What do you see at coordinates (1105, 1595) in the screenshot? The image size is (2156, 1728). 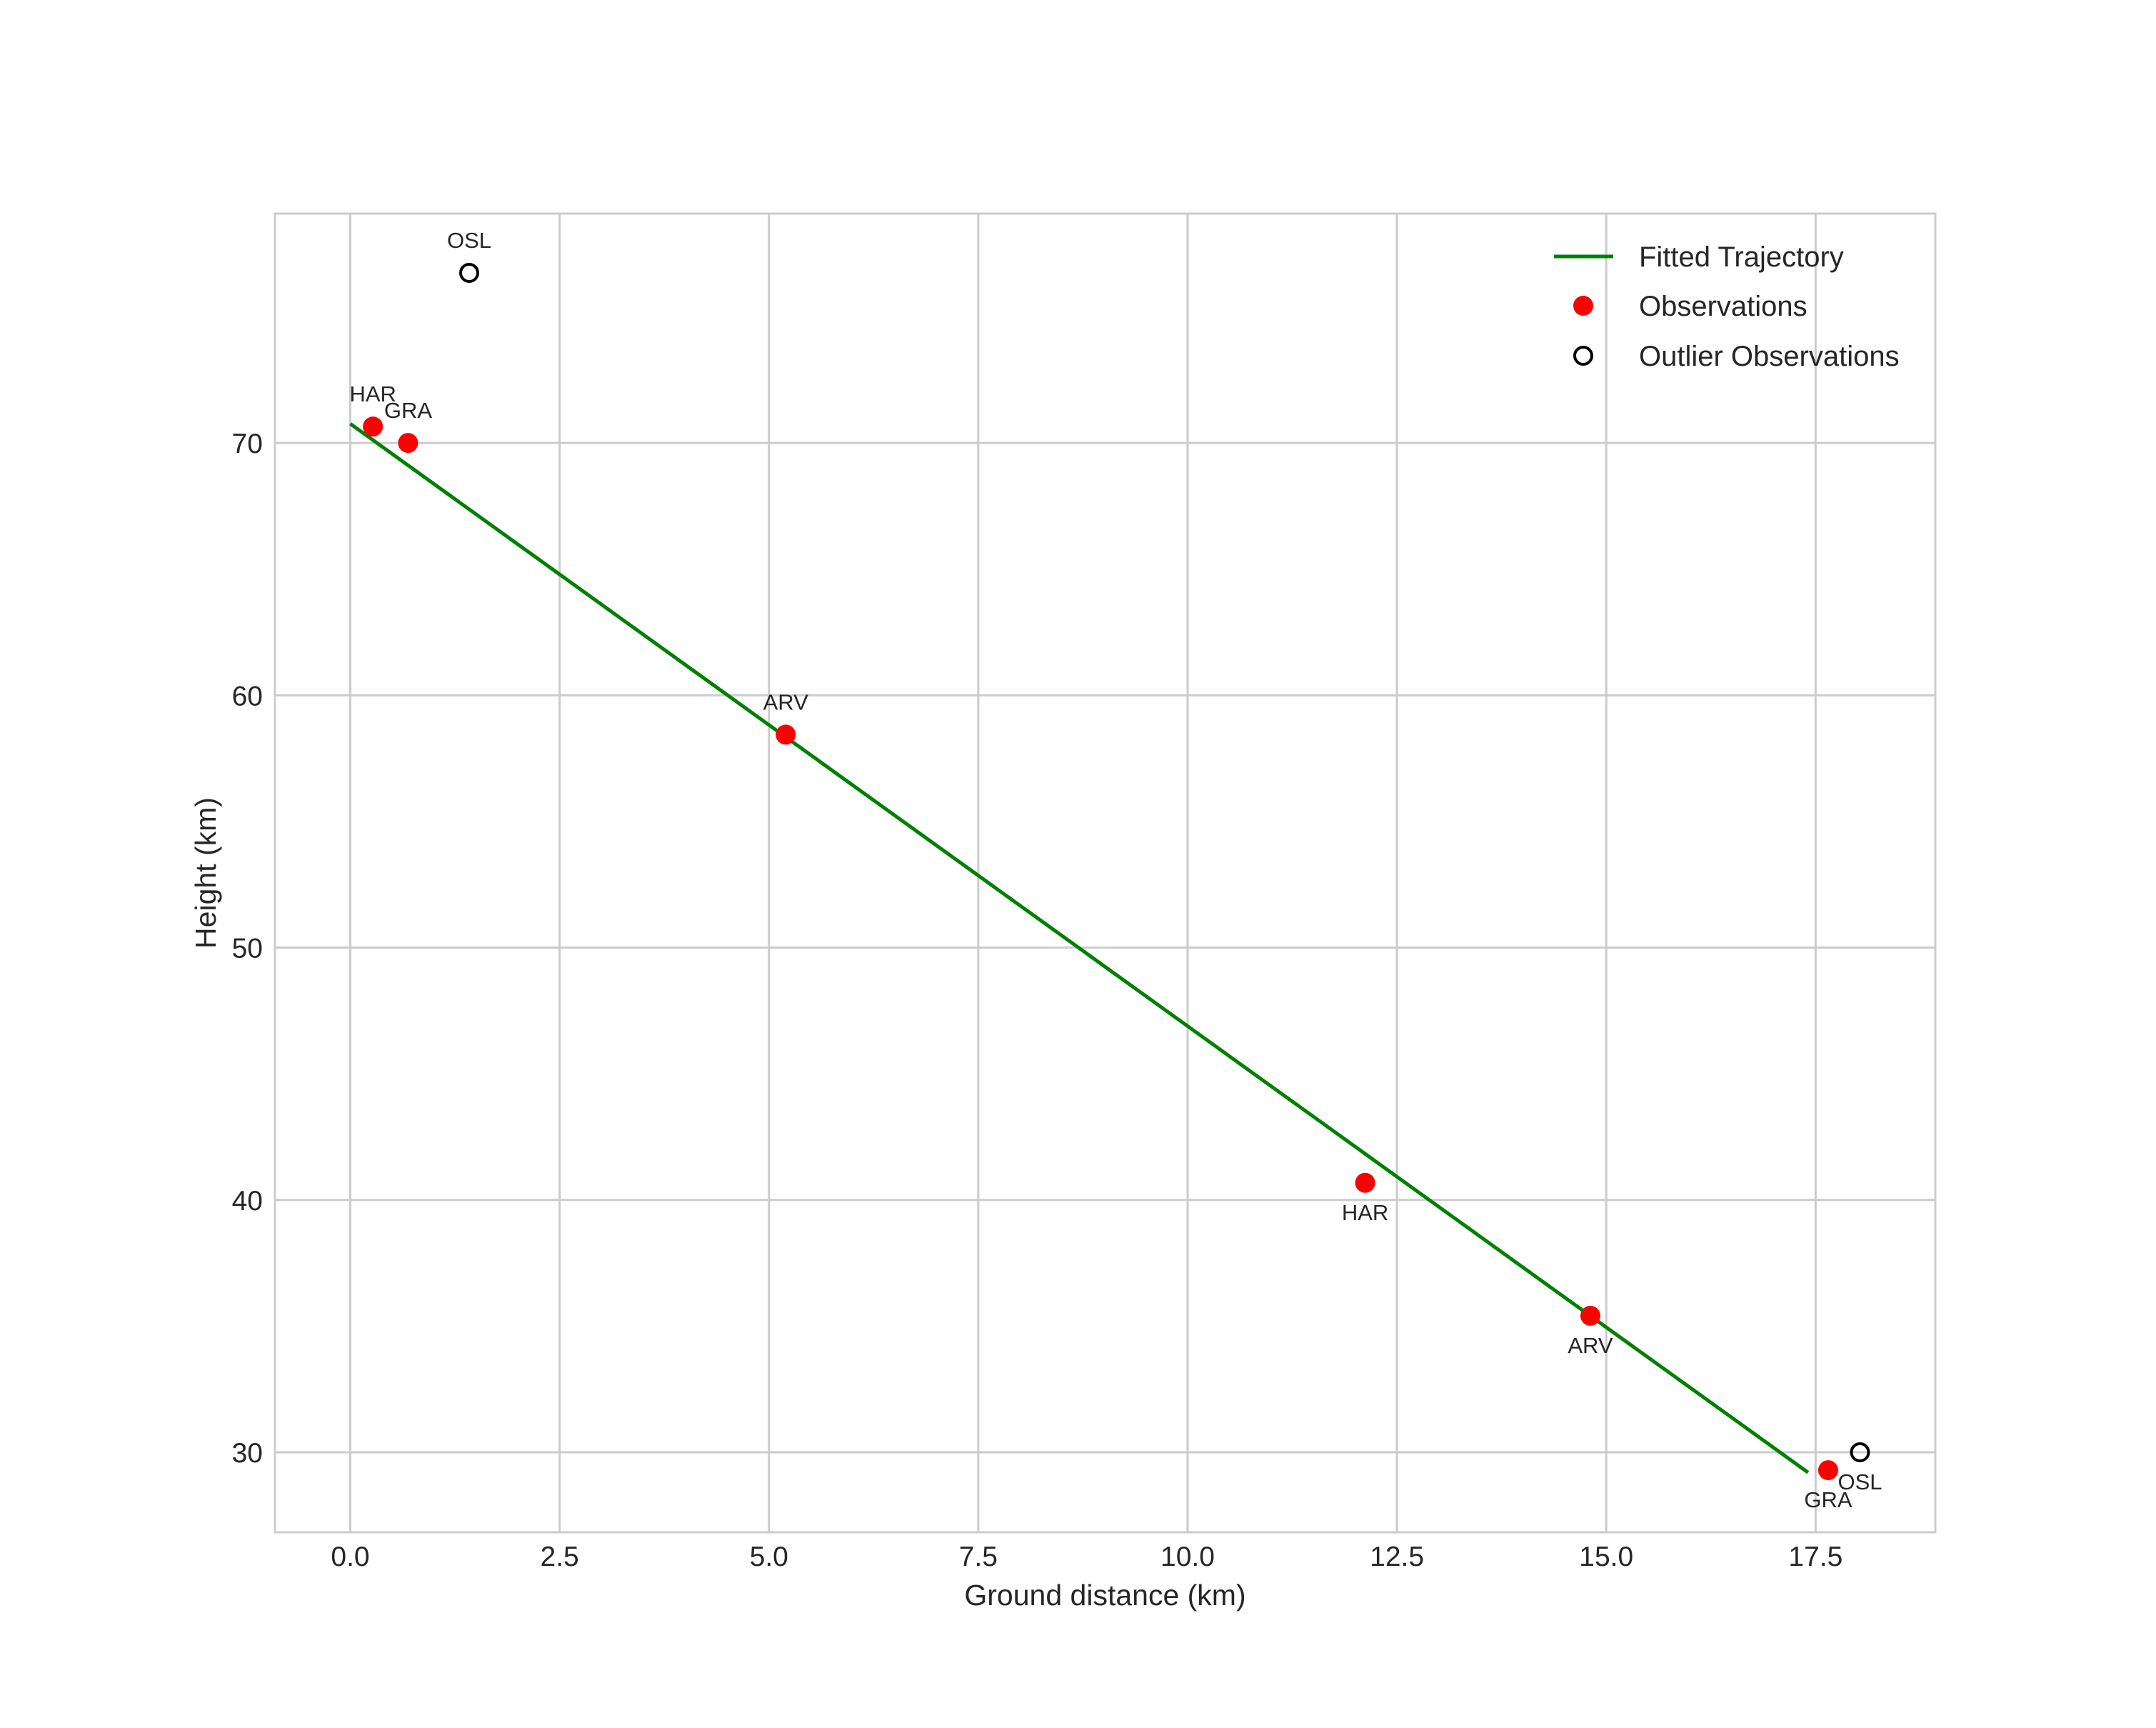 I see `x-axis-label: Ground distance (km)` at bounding box center [1105, 1595].